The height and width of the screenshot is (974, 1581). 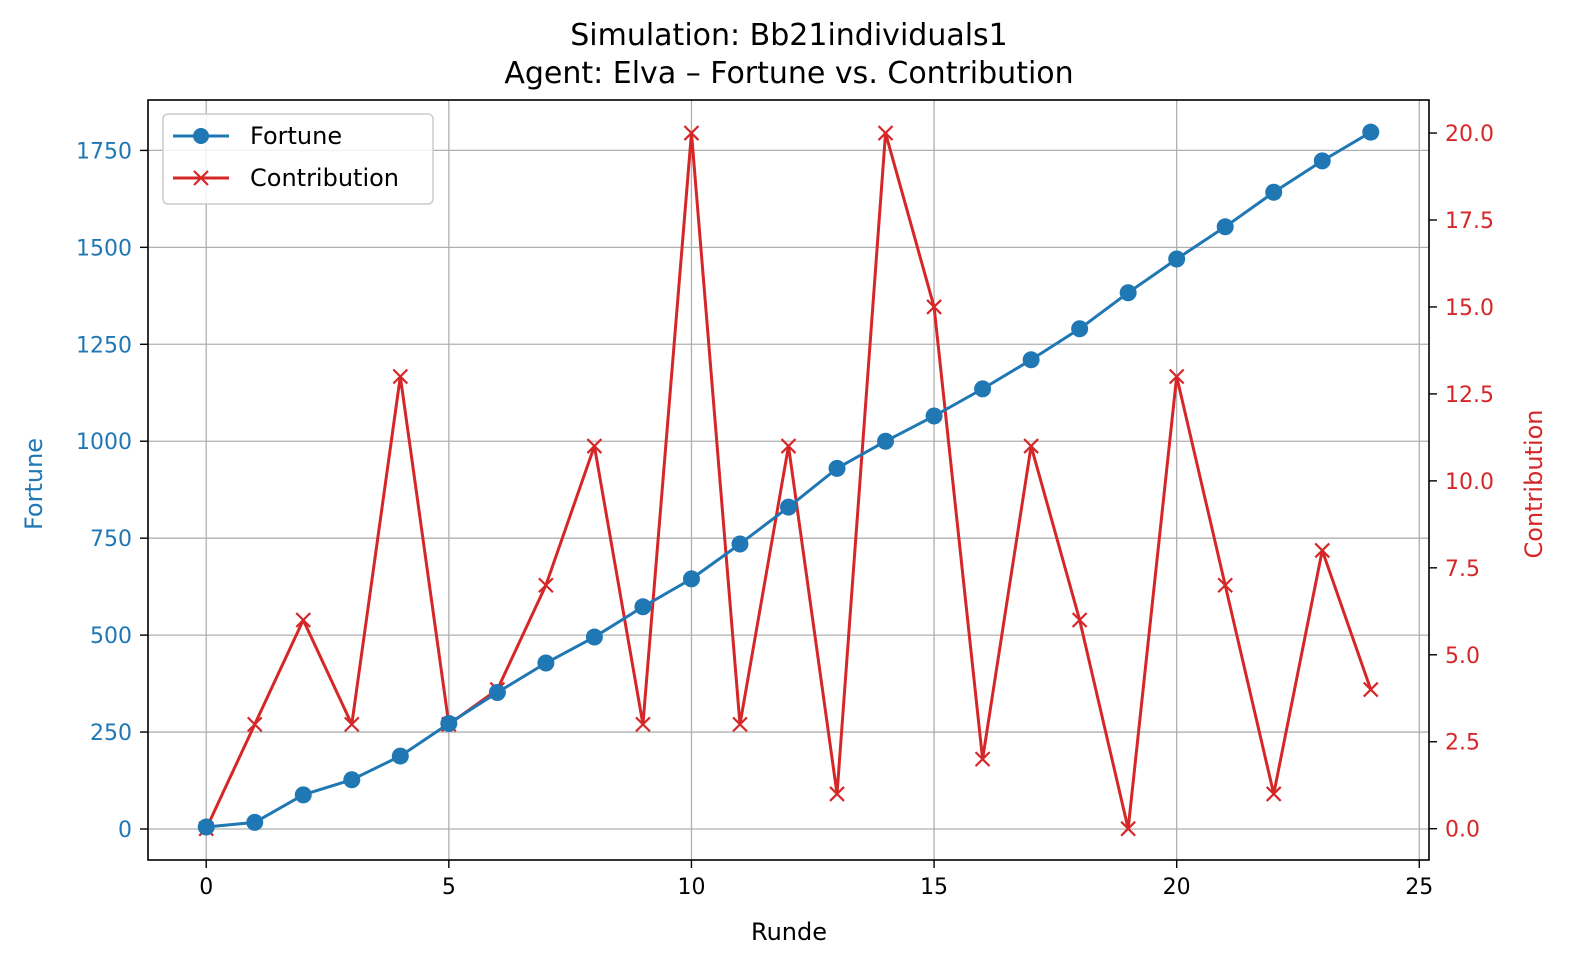 What do you see at coordinates (111, 539) in the screenshot?
I see `y-left-tick-label: 750` at bounding box center [111, 539].